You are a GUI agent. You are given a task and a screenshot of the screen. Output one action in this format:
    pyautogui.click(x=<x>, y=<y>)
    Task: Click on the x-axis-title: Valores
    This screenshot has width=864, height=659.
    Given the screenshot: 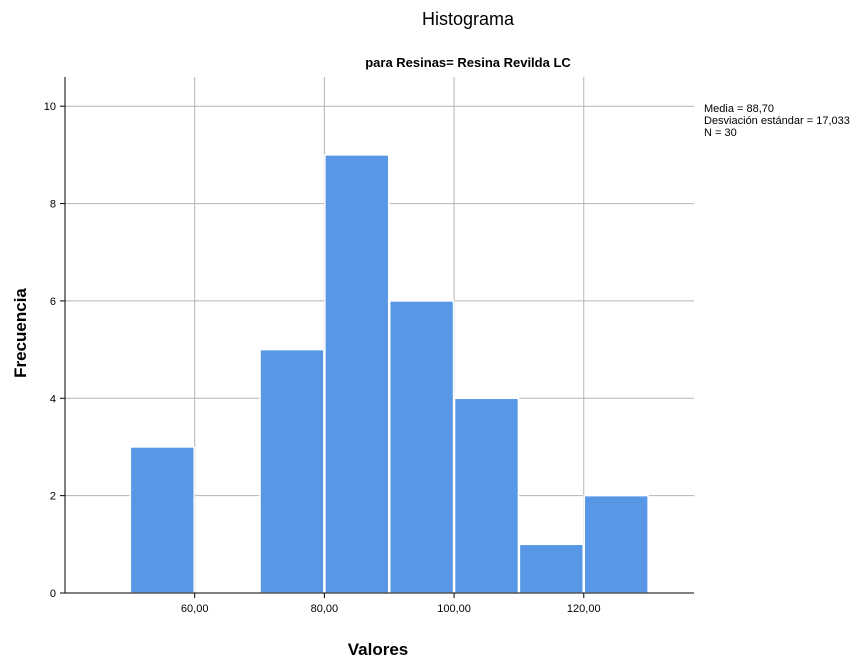 What is the action you would take?
    pyautogui.click(x=378, y=649)
    